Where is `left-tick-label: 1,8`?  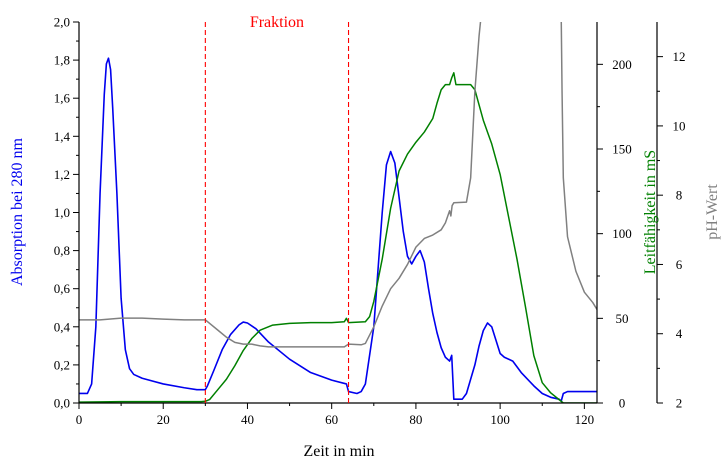 left-tick-label: 1,8 is located at coordinates (62, 60).